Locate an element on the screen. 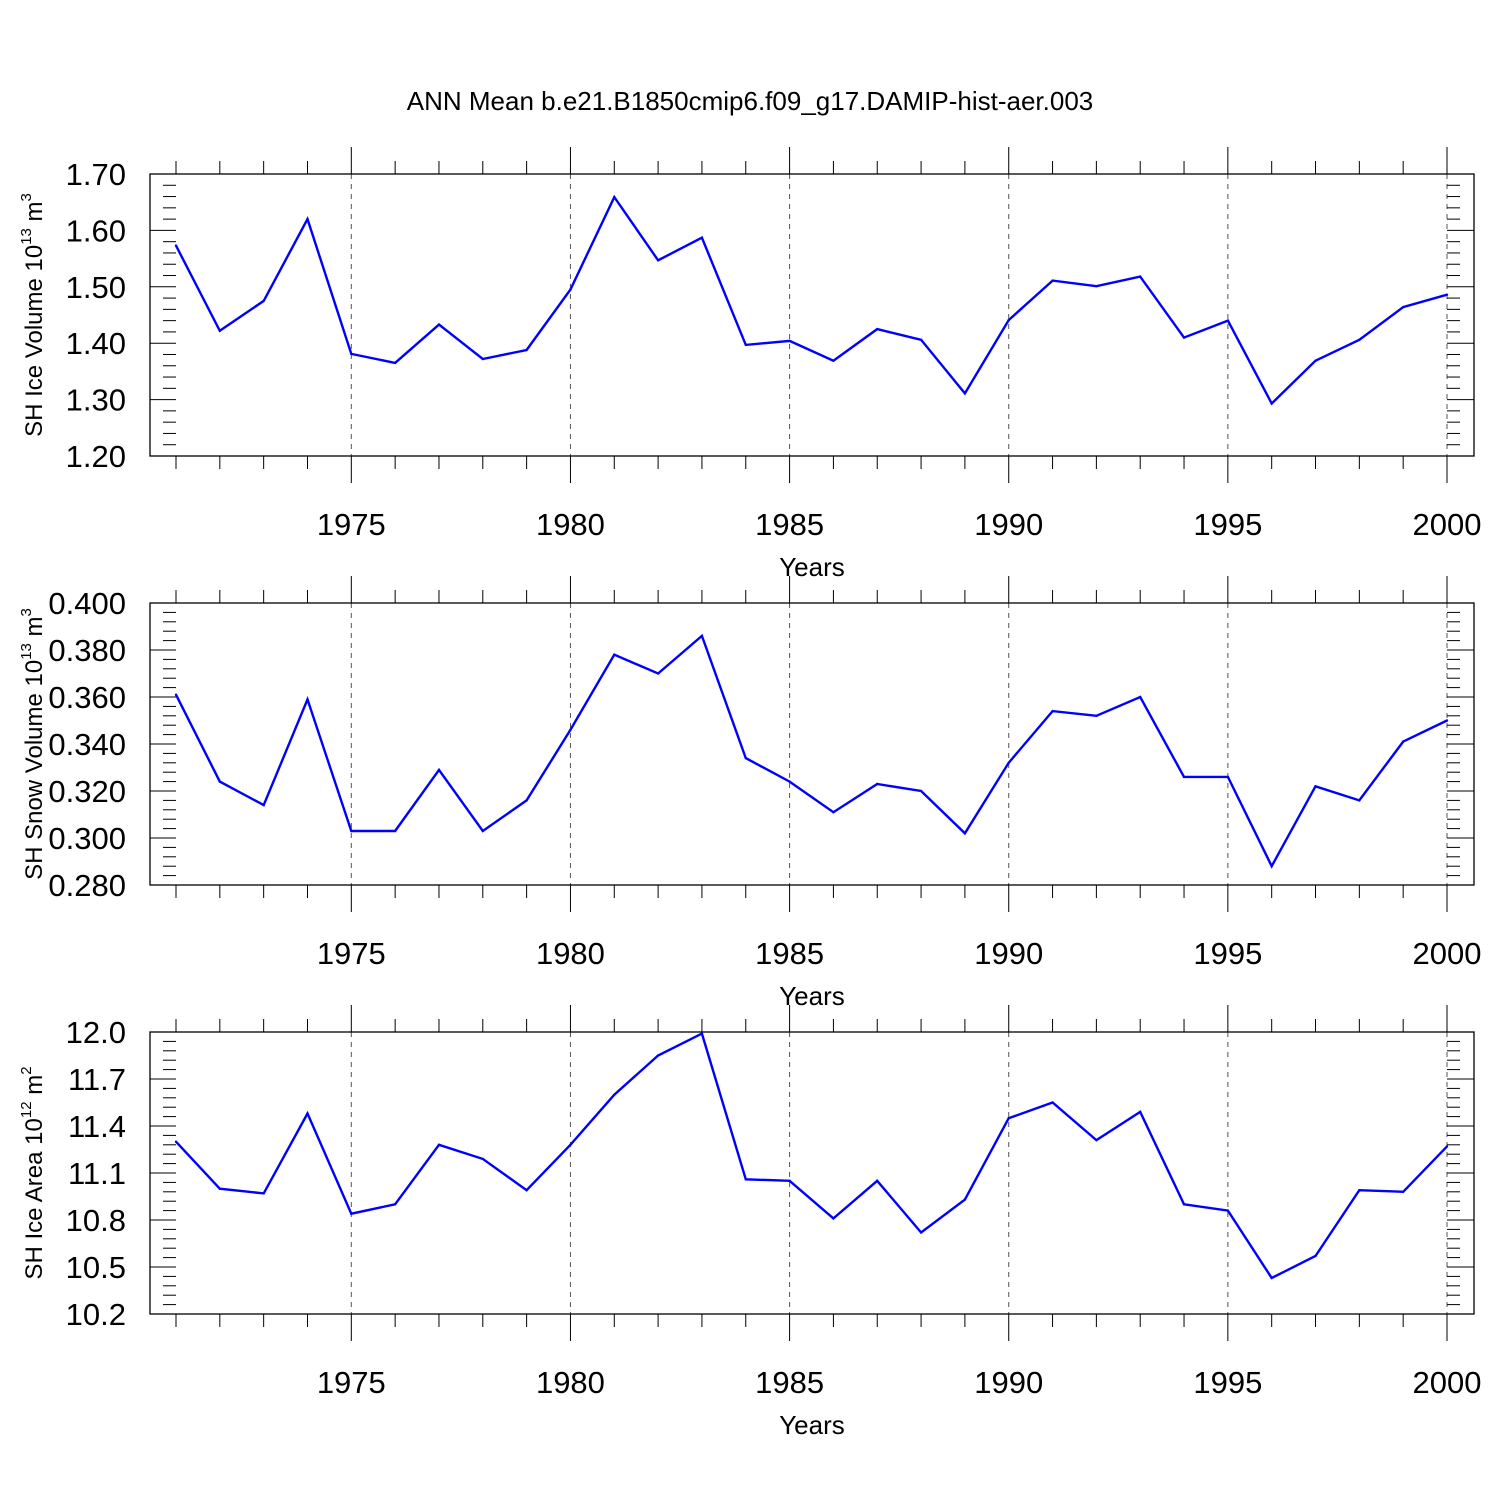  y-tick-label: 1.40 is located at coordinates (96, 343).